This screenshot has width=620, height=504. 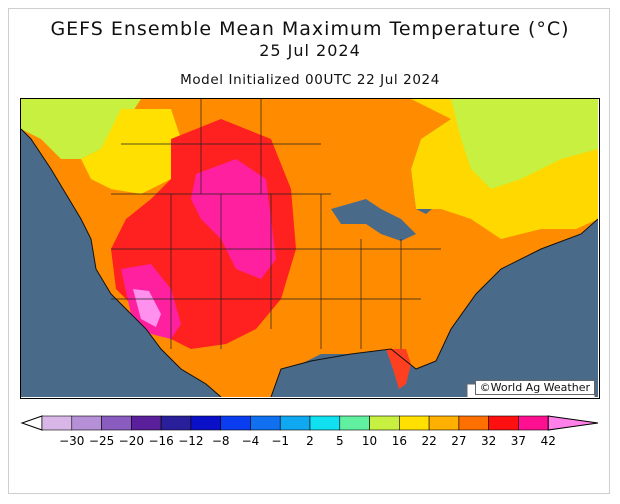 What do you see at coordinates (346, 375) in the screenshot?
I see `gulf-of-mexico` at bounding box center [346, 375].